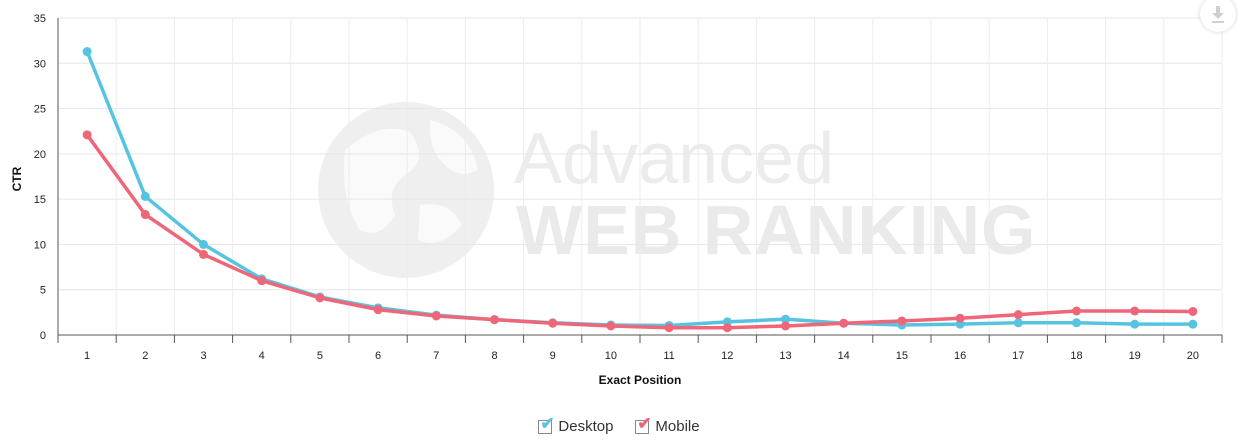 The image size is (1238, 446). Describe the element at coordinates (1018, 356) in the screenshot. I see `x-tick-label: 17` at that location.